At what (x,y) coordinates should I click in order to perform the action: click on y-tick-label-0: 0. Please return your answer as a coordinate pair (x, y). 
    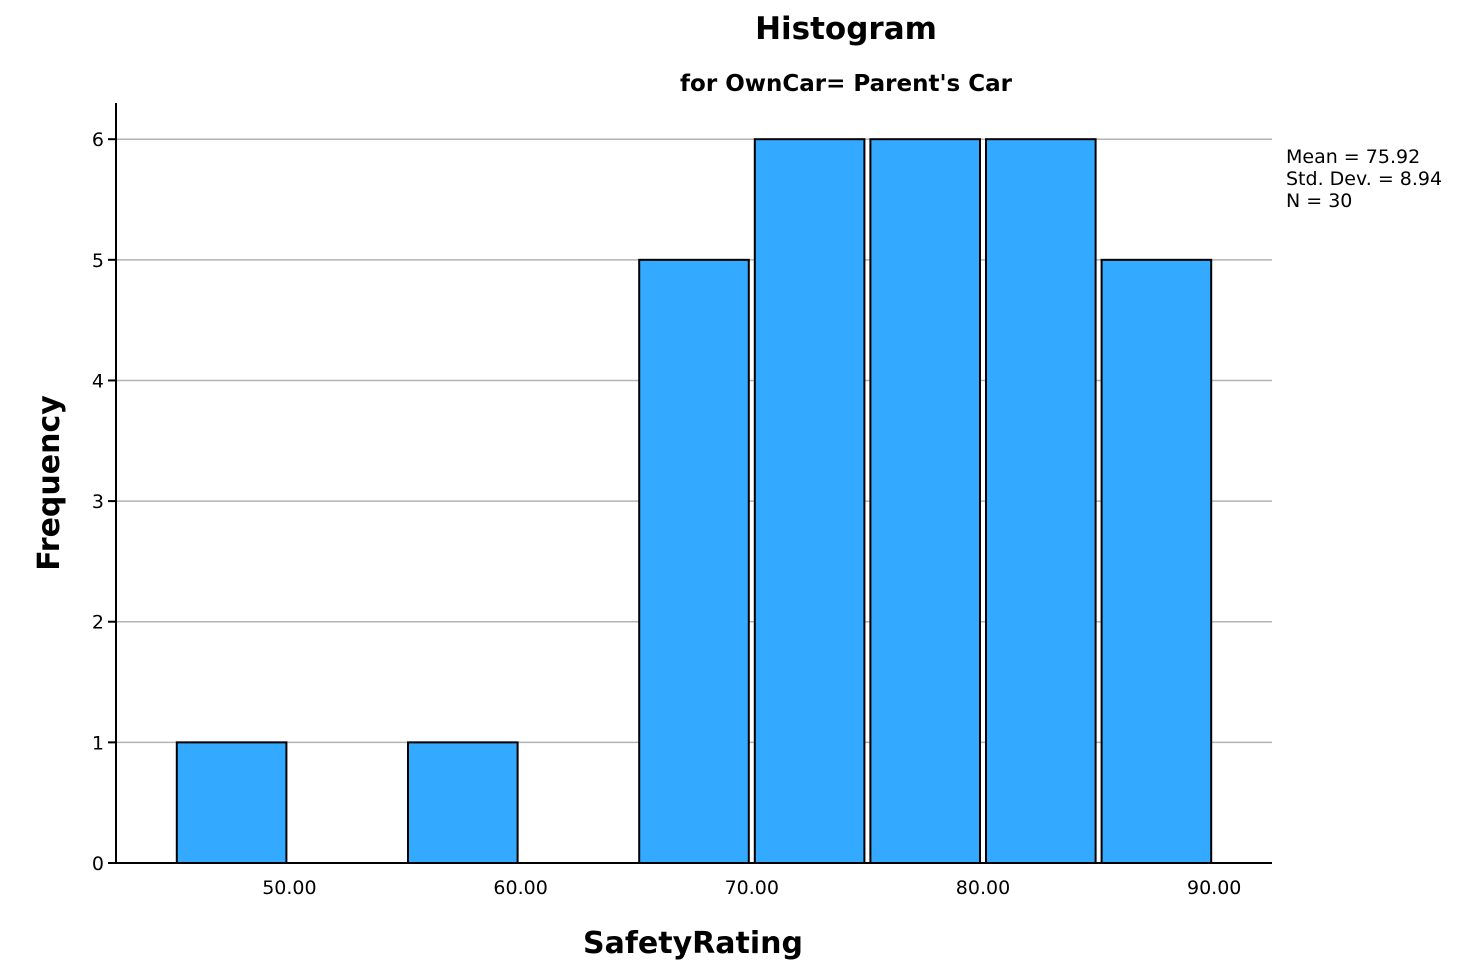
    Looking at the image, I should click on (98, 864).